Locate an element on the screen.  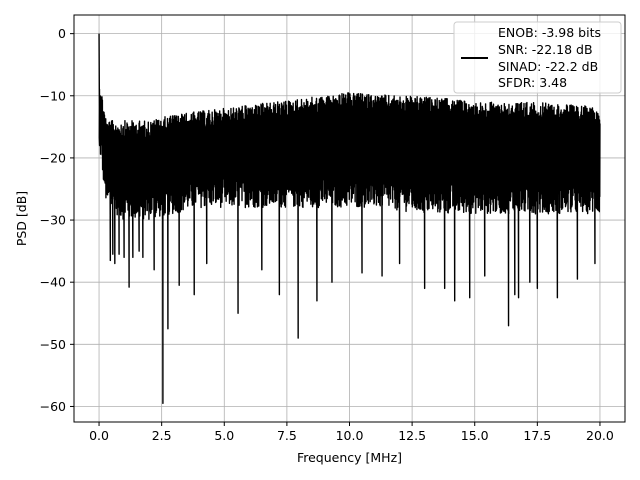
y-axis: 0 −10 −20 −30 −40 −50 −60 is located at coordinates (57, 220).